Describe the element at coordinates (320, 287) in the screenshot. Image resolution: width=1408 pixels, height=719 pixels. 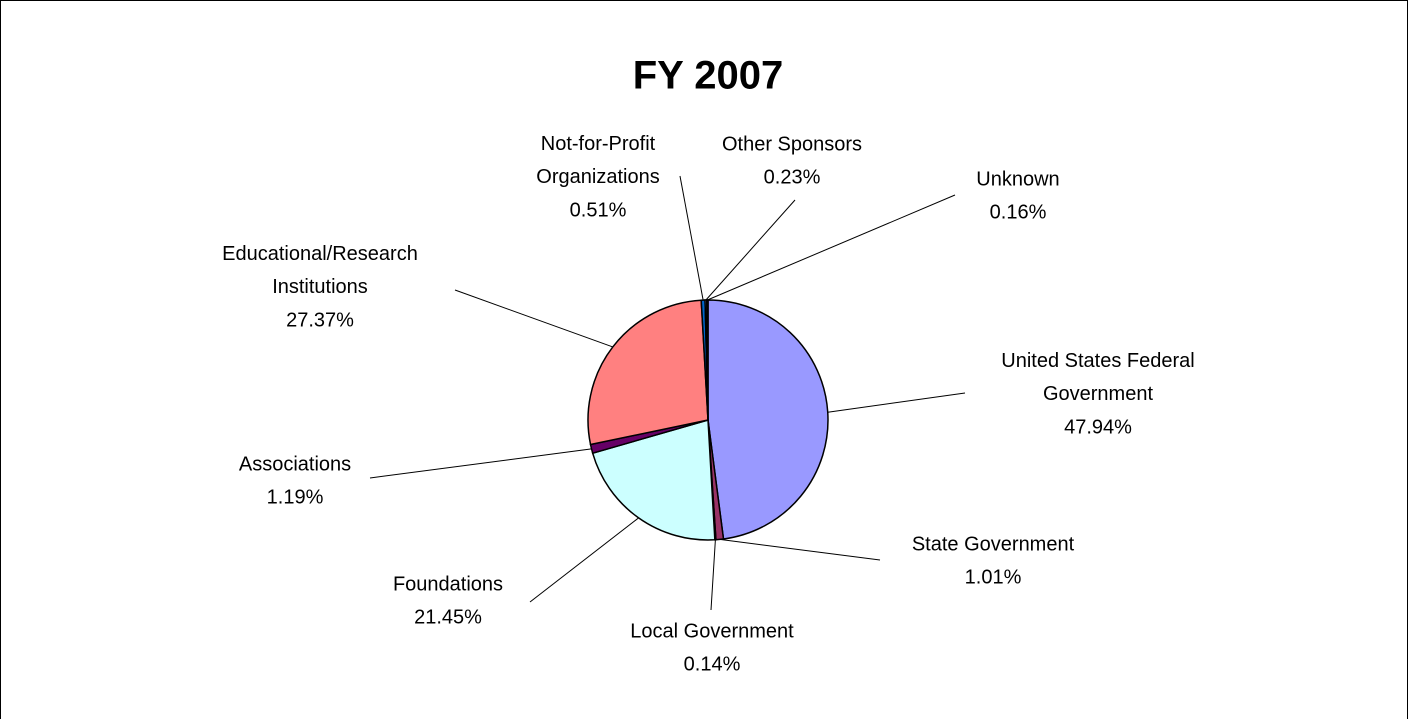
I see `category-label-line: Institutions` at that location.